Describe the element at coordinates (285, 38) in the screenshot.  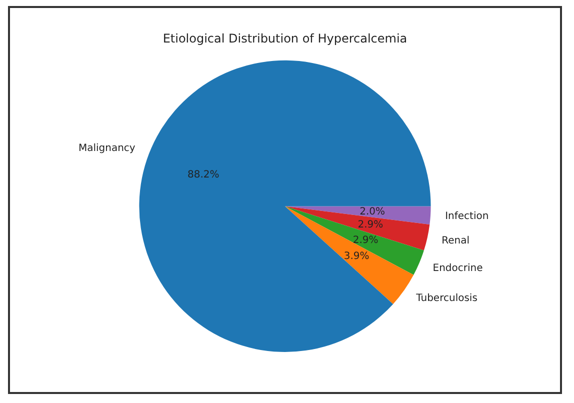
I see `chart-title: Etiological Distribution of Hypercalcemia` at that location.